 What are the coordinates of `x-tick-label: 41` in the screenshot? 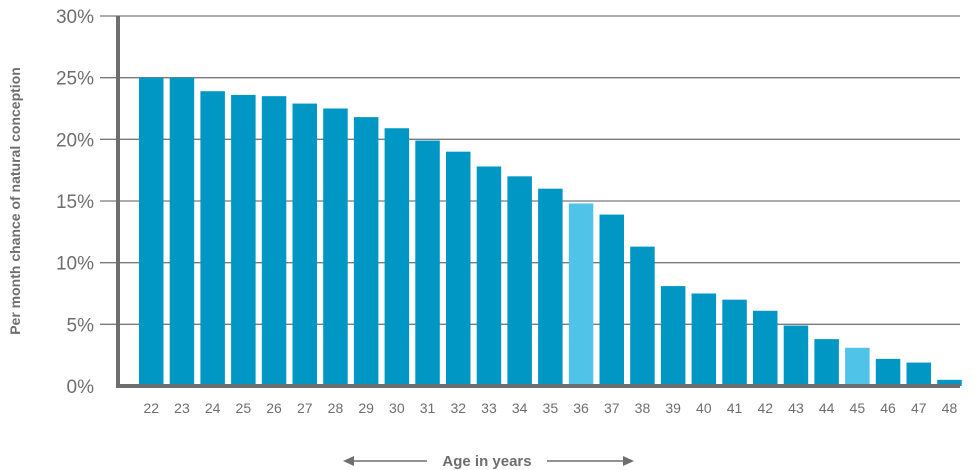 It's located at (735, 408).